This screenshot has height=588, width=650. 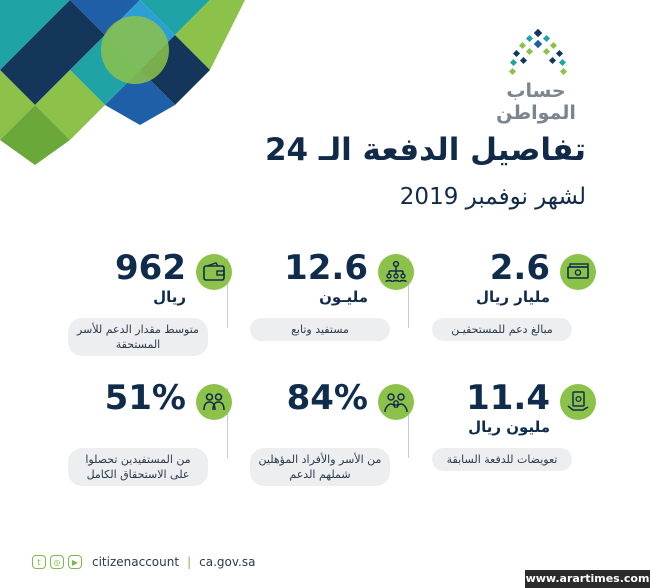 I want to click on instagram-icon: ◎, so click(x=57, y=562).